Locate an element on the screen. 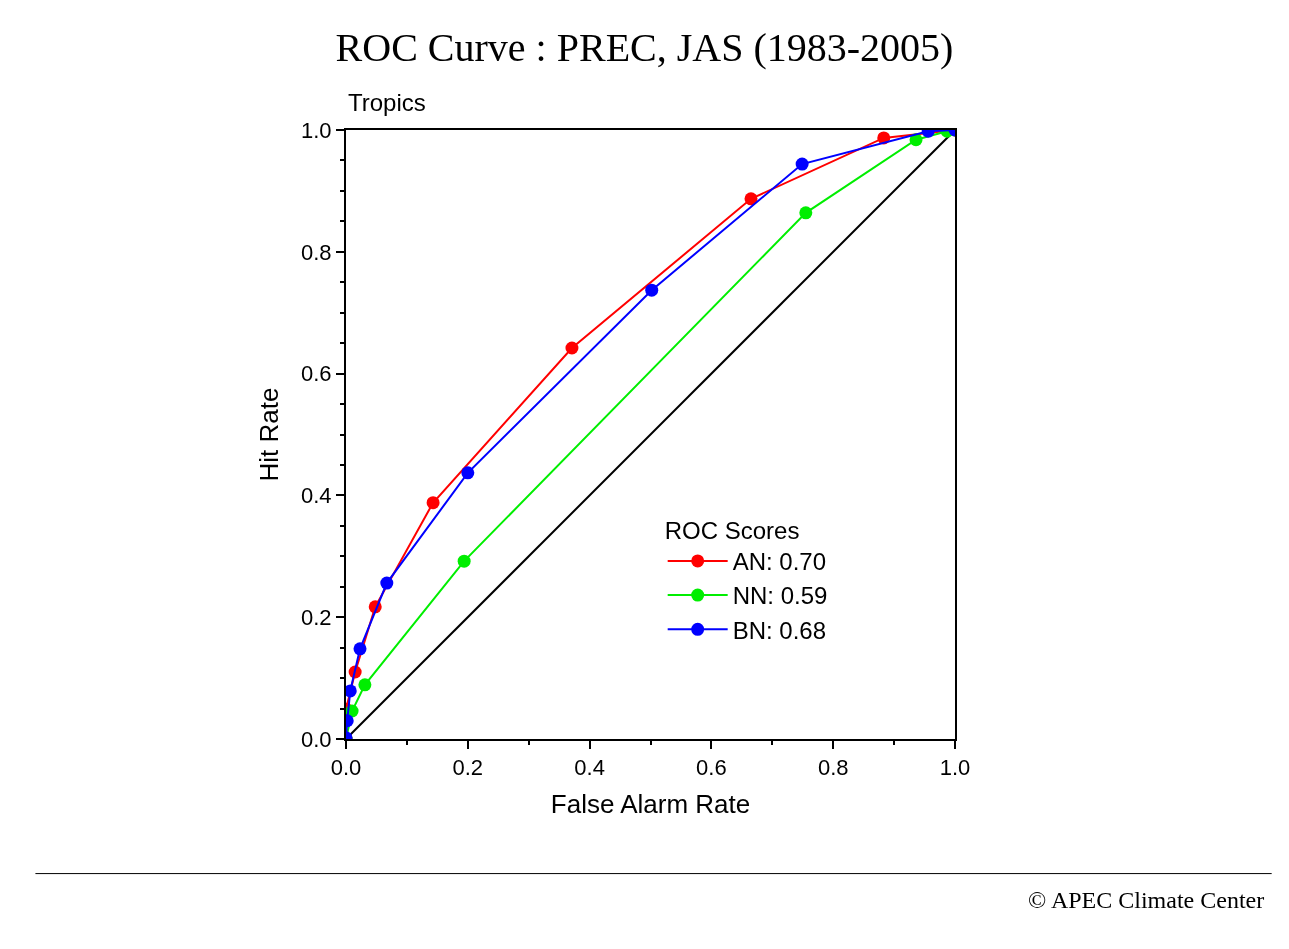 Image resolution: width=1289 pixels, height=949 pixels. chart-title: ROC Curve : PREC, JAS (1983-2005) is located at coordinates (644, 47).